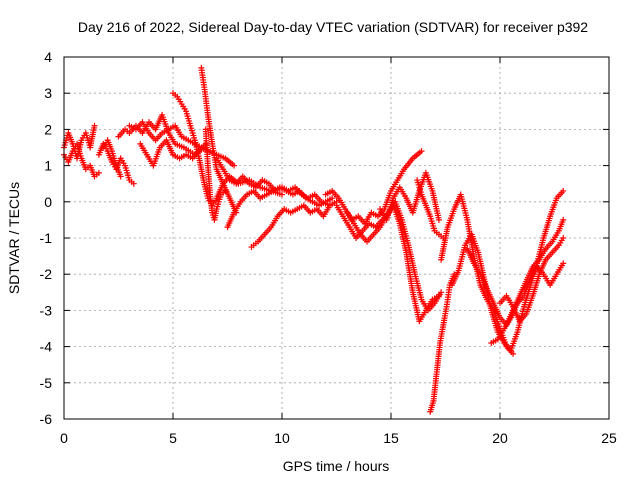  What do you see at coordinates (48, 93) in the screenshot?
I see `y-tick-label: 3` at bounding box center [48, 93].